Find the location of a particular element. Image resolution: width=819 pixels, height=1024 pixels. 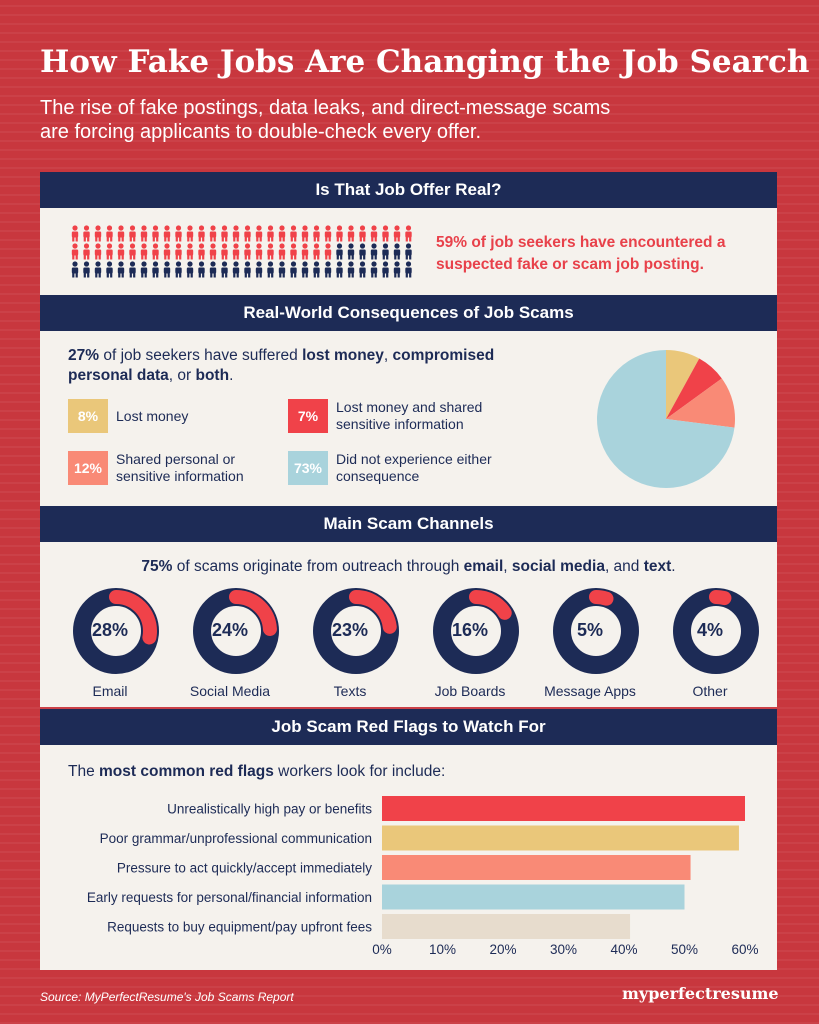

lead-bold-3: text is located at coordinates (657, 566).